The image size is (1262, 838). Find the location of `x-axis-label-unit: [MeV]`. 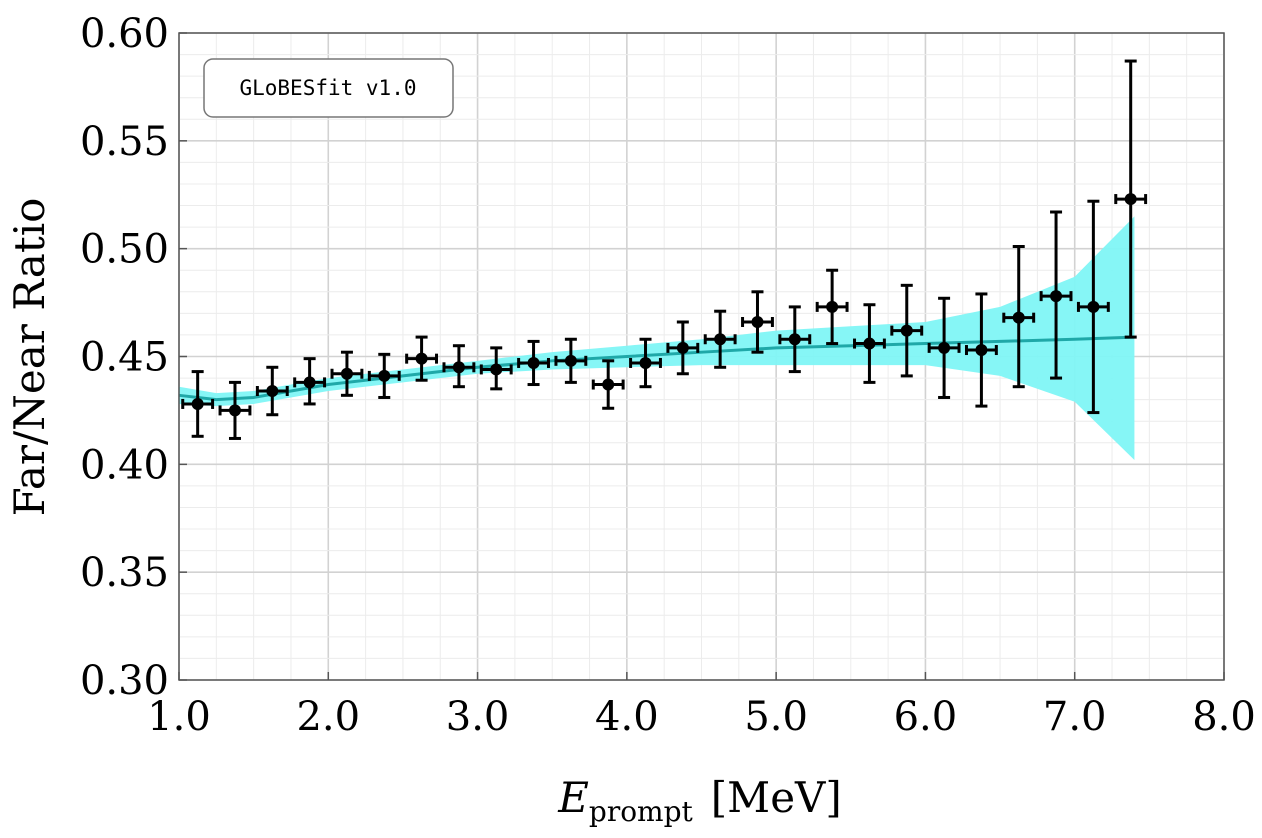

x-axis-label-unit: [MeV] is located at coordinates (776, 797).